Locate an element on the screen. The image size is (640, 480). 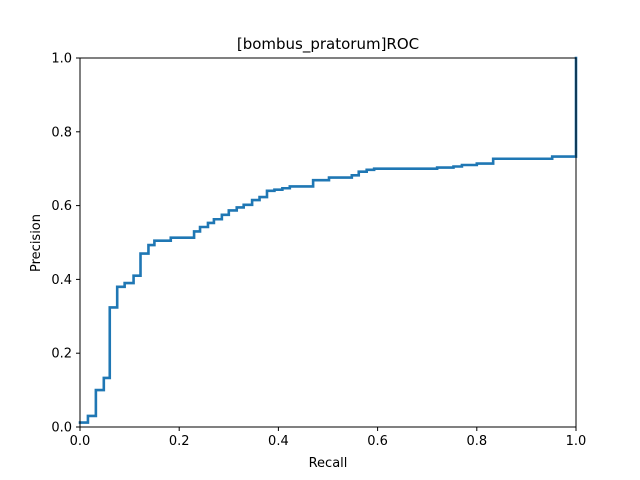
x-tick-label: 0.0 is located at coordinates (80, 441).